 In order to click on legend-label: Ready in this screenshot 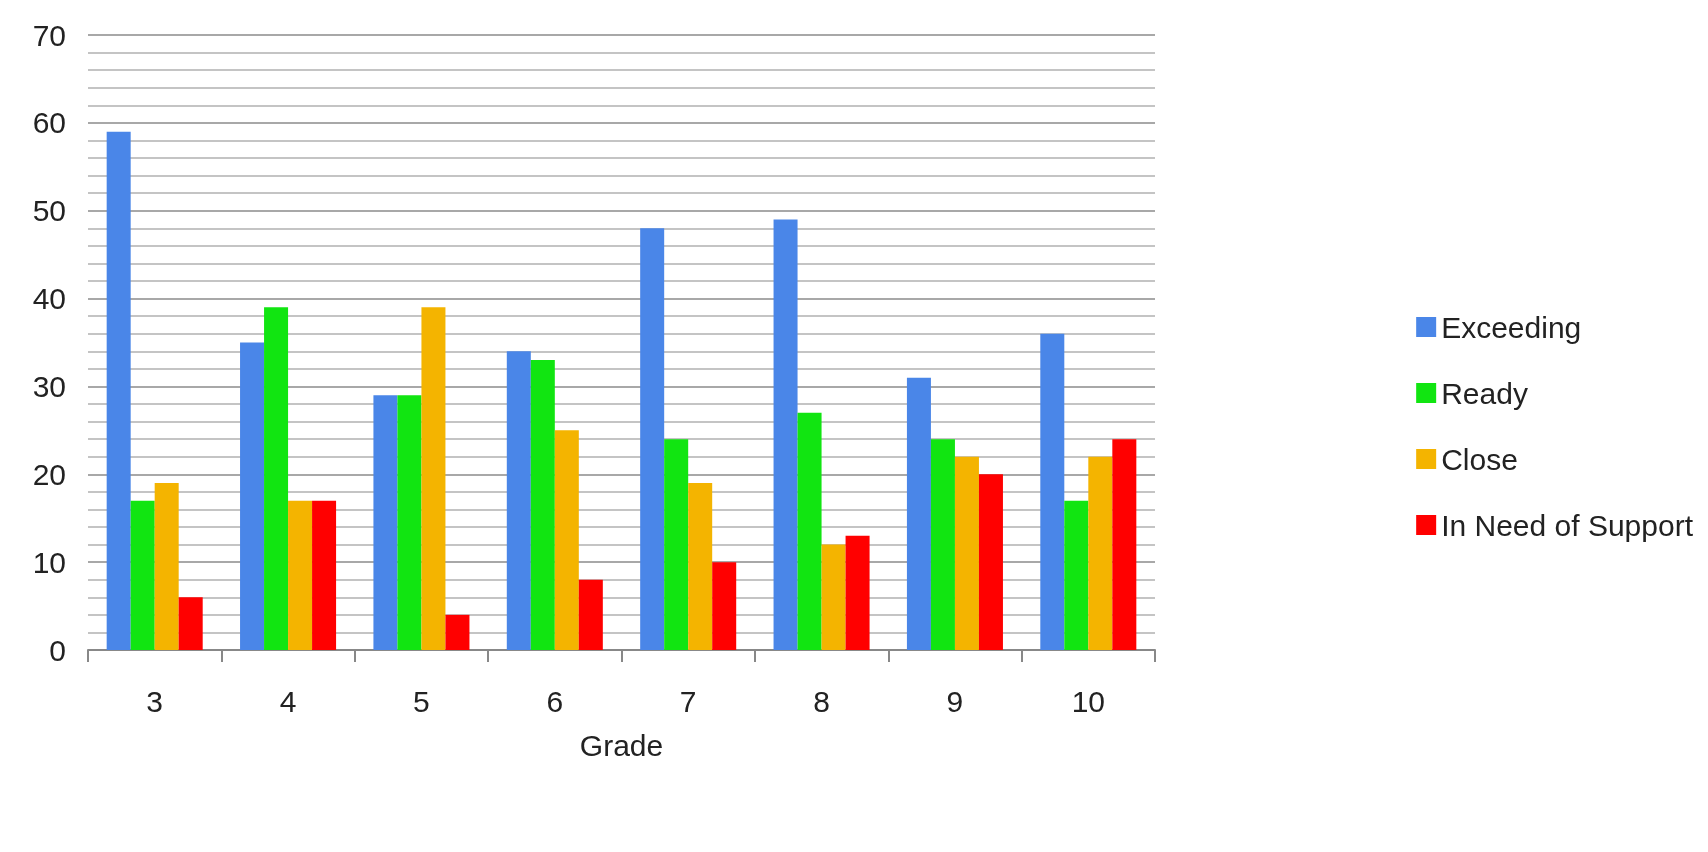, I will do `click(1484, 393)`.